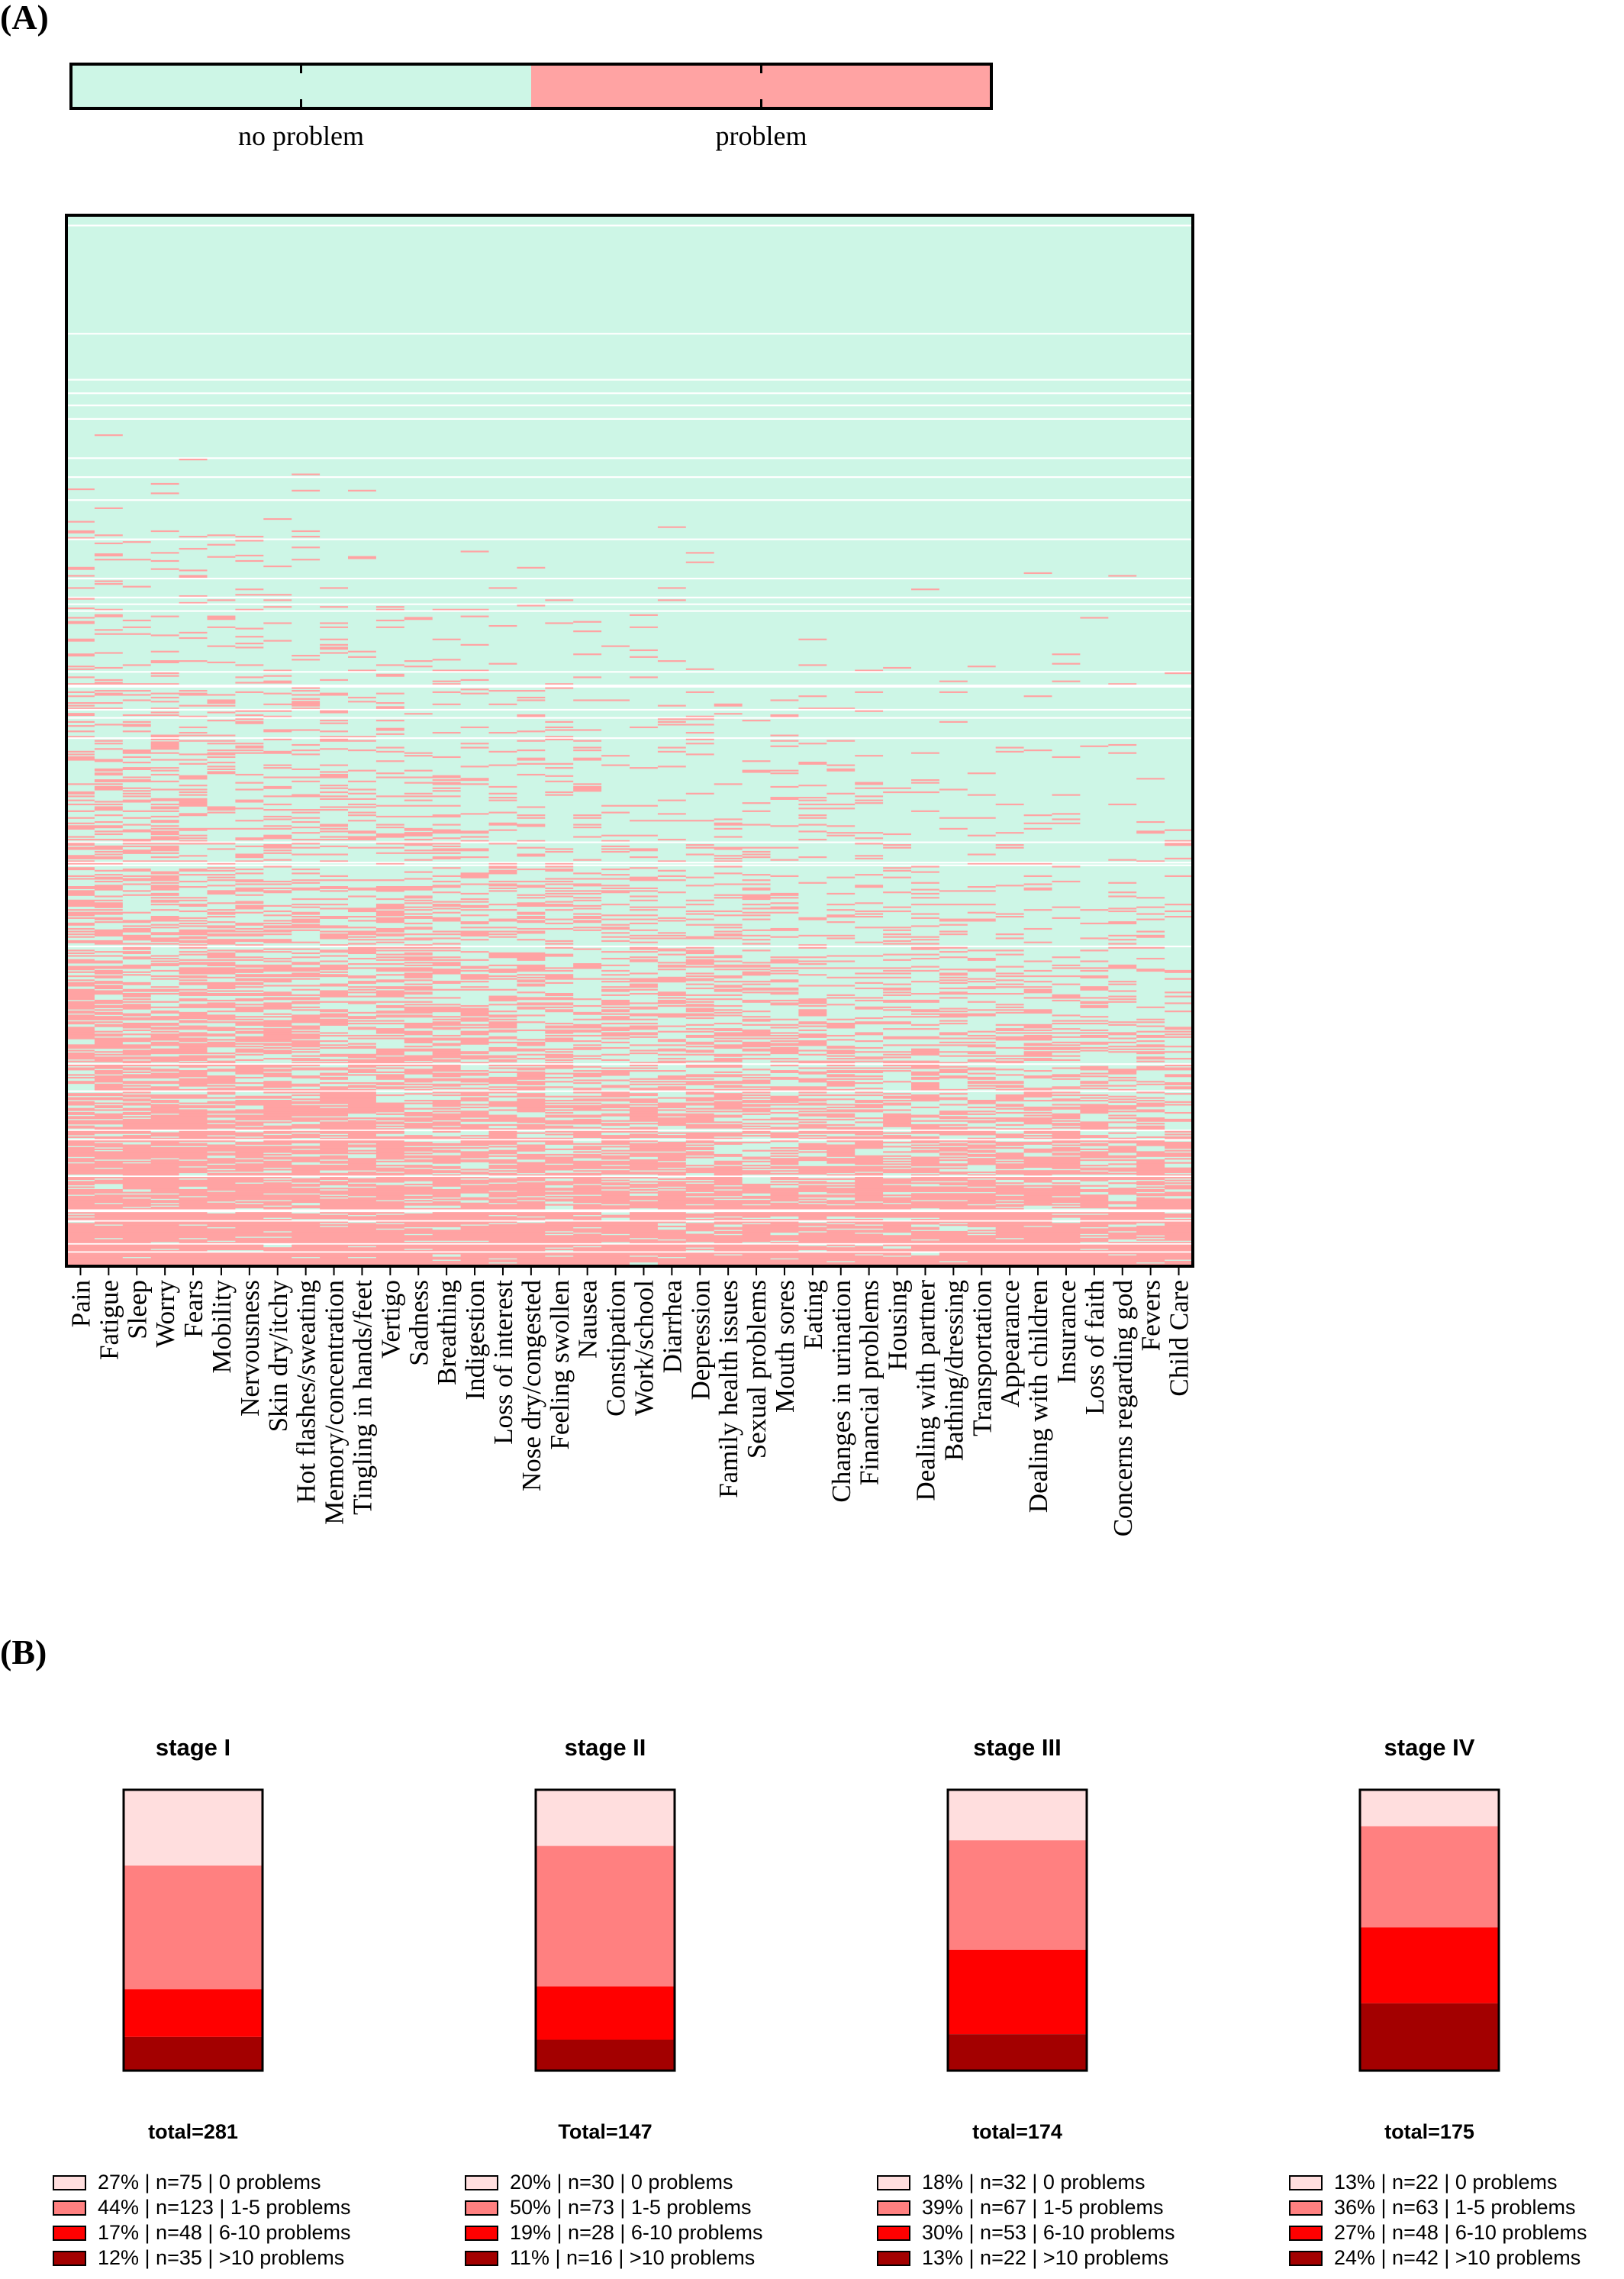 The image size is (1624, 2279). I want to click on stack-segment, so click(1429, 2037).